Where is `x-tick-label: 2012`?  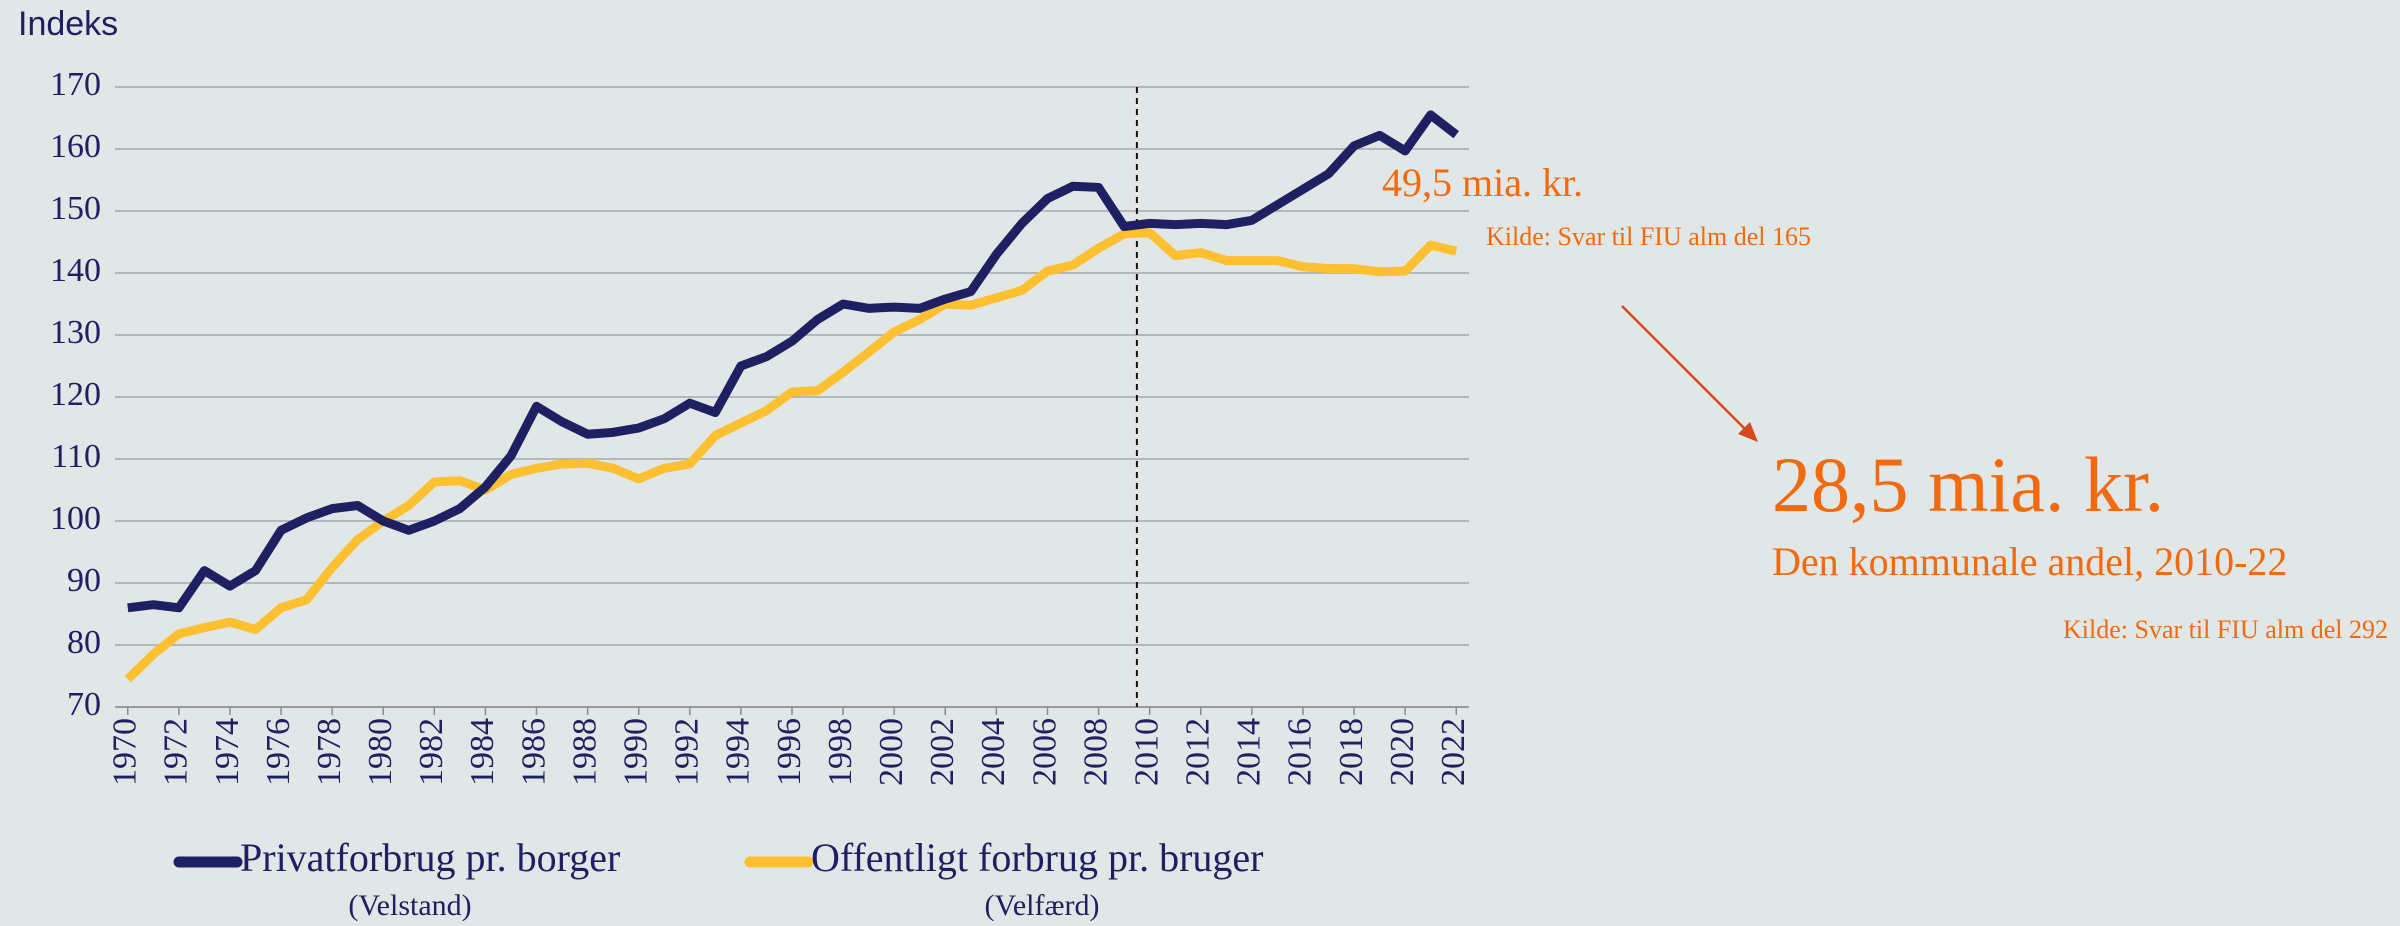 x-tick-label: 2012 is located at coordinates (1198, 752).